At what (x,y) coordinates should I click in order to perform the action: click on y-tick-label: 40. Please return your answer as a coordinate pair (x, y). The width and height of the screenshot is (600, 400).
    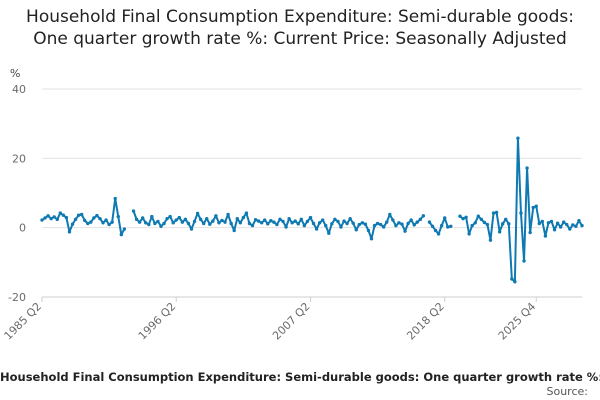
    Looking at the image, I should click on (19, 89).